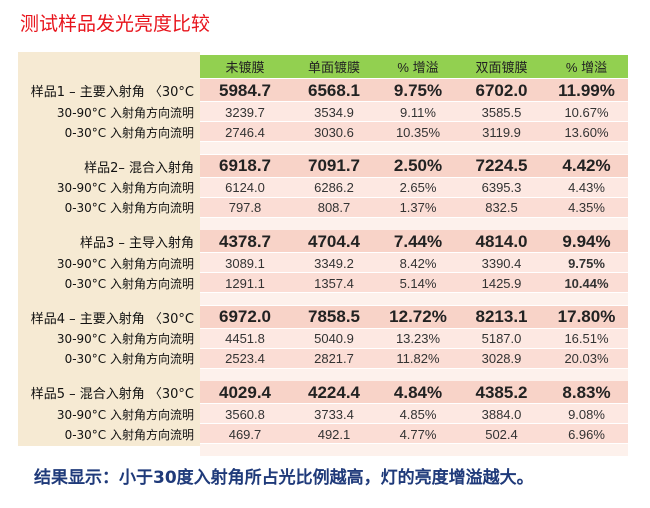 Image resolution: width=650 pixels, height=508 pixels. What do you see at coordinates (586, 90) in the screenshot?
I see `cell: 11.99%` at bounding box center [586, 90].